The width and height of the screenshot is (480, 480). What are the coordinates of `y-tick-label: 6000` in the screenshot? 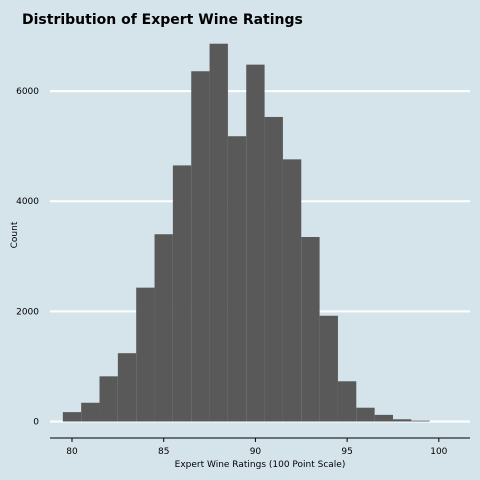 It's located at (27, 92).